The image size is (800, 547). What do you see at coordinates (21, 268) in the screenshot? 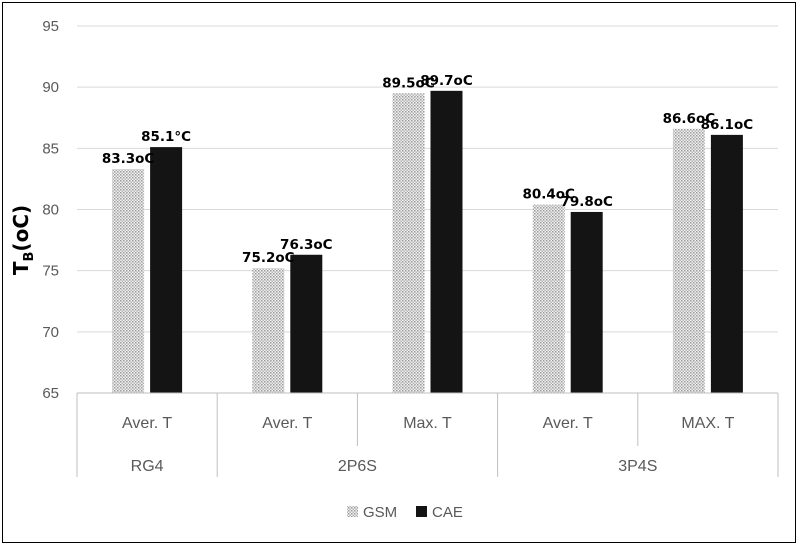
I see `y-axis-label-main: T` at bounding box center [21, 268].